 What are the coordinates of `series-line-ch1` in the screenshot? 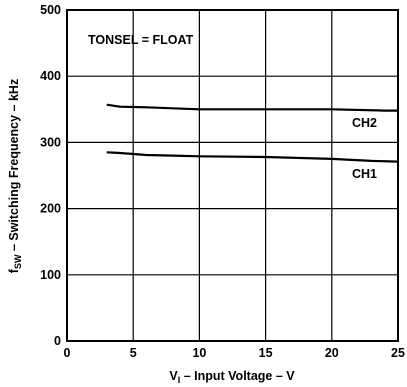 It's located at (252, 157).